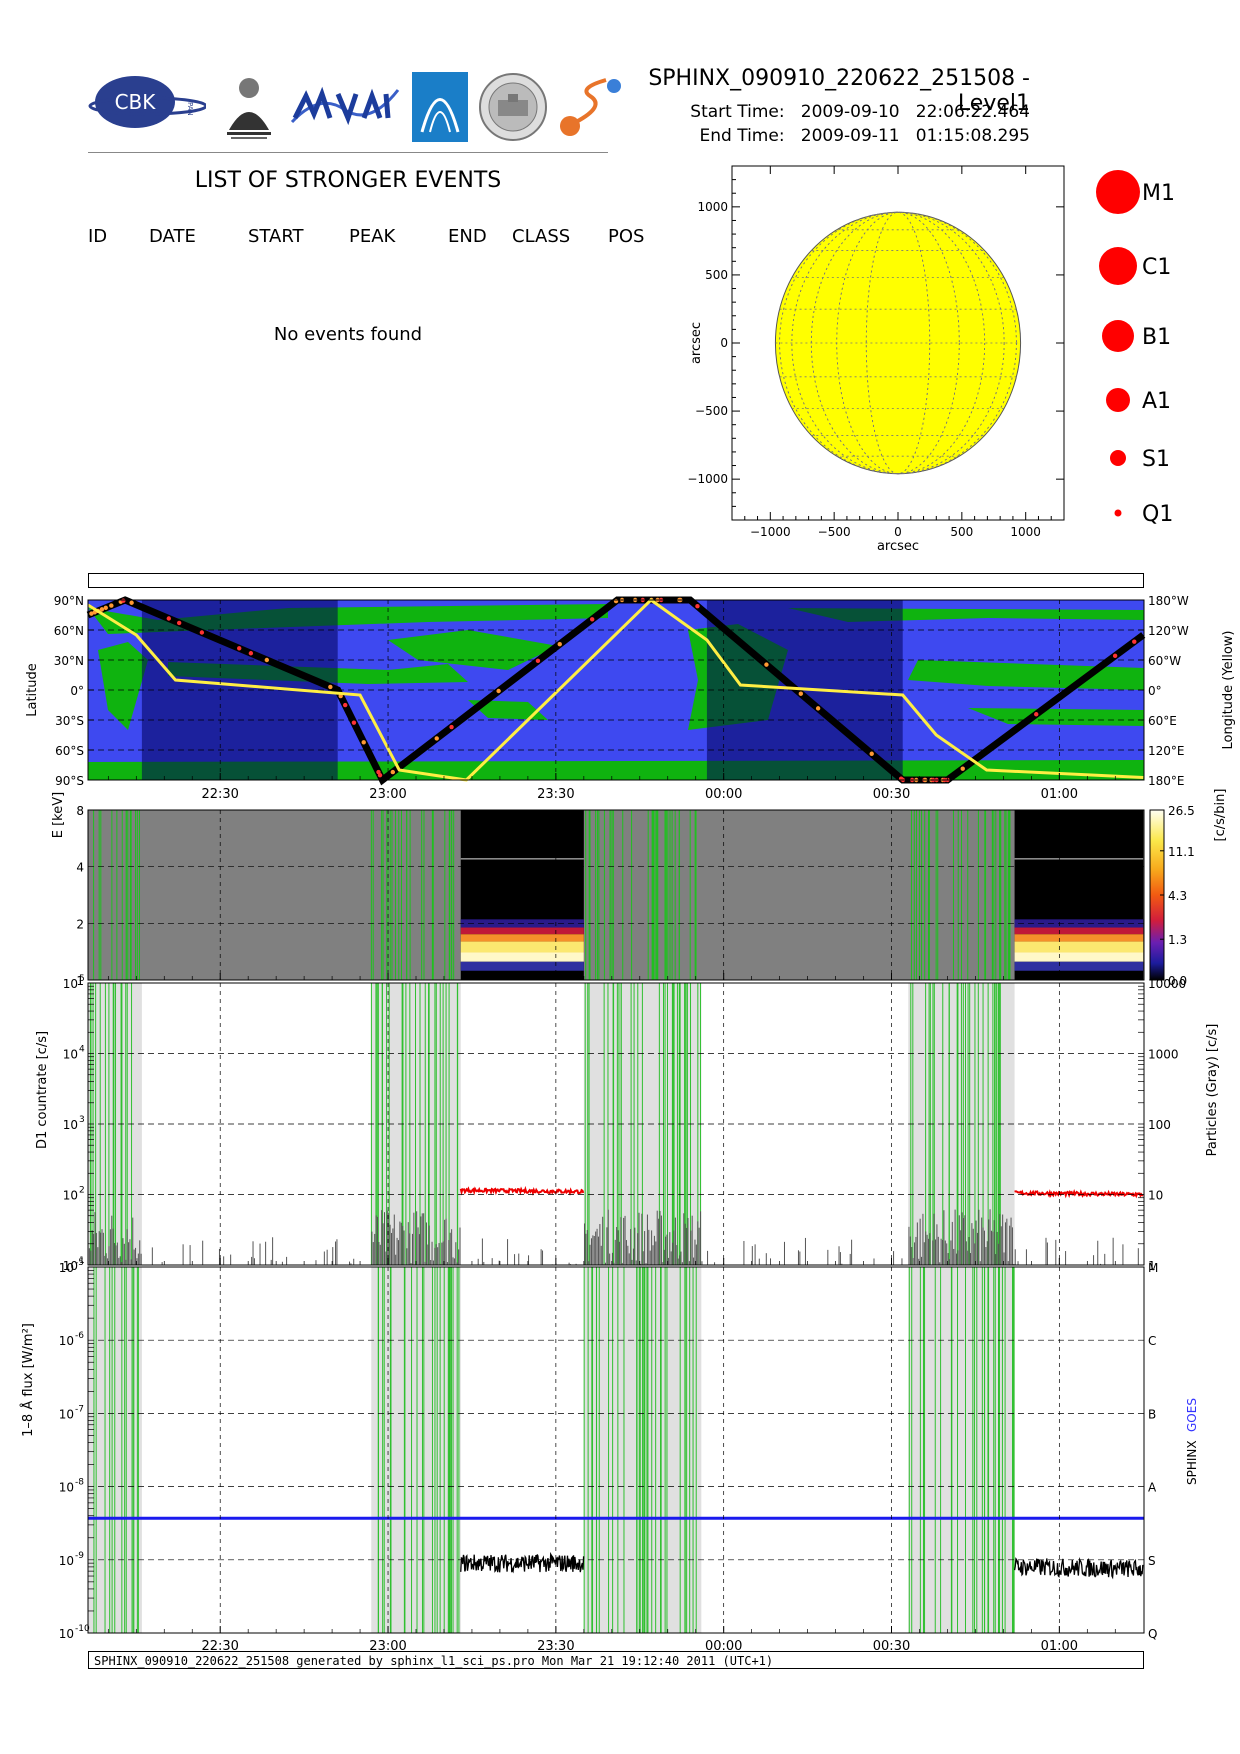 The image size is (1240, 1754). Describe the element at coordinates (1158, 193) in the screenshot. I see `legend-label-m1: M1` at that location.